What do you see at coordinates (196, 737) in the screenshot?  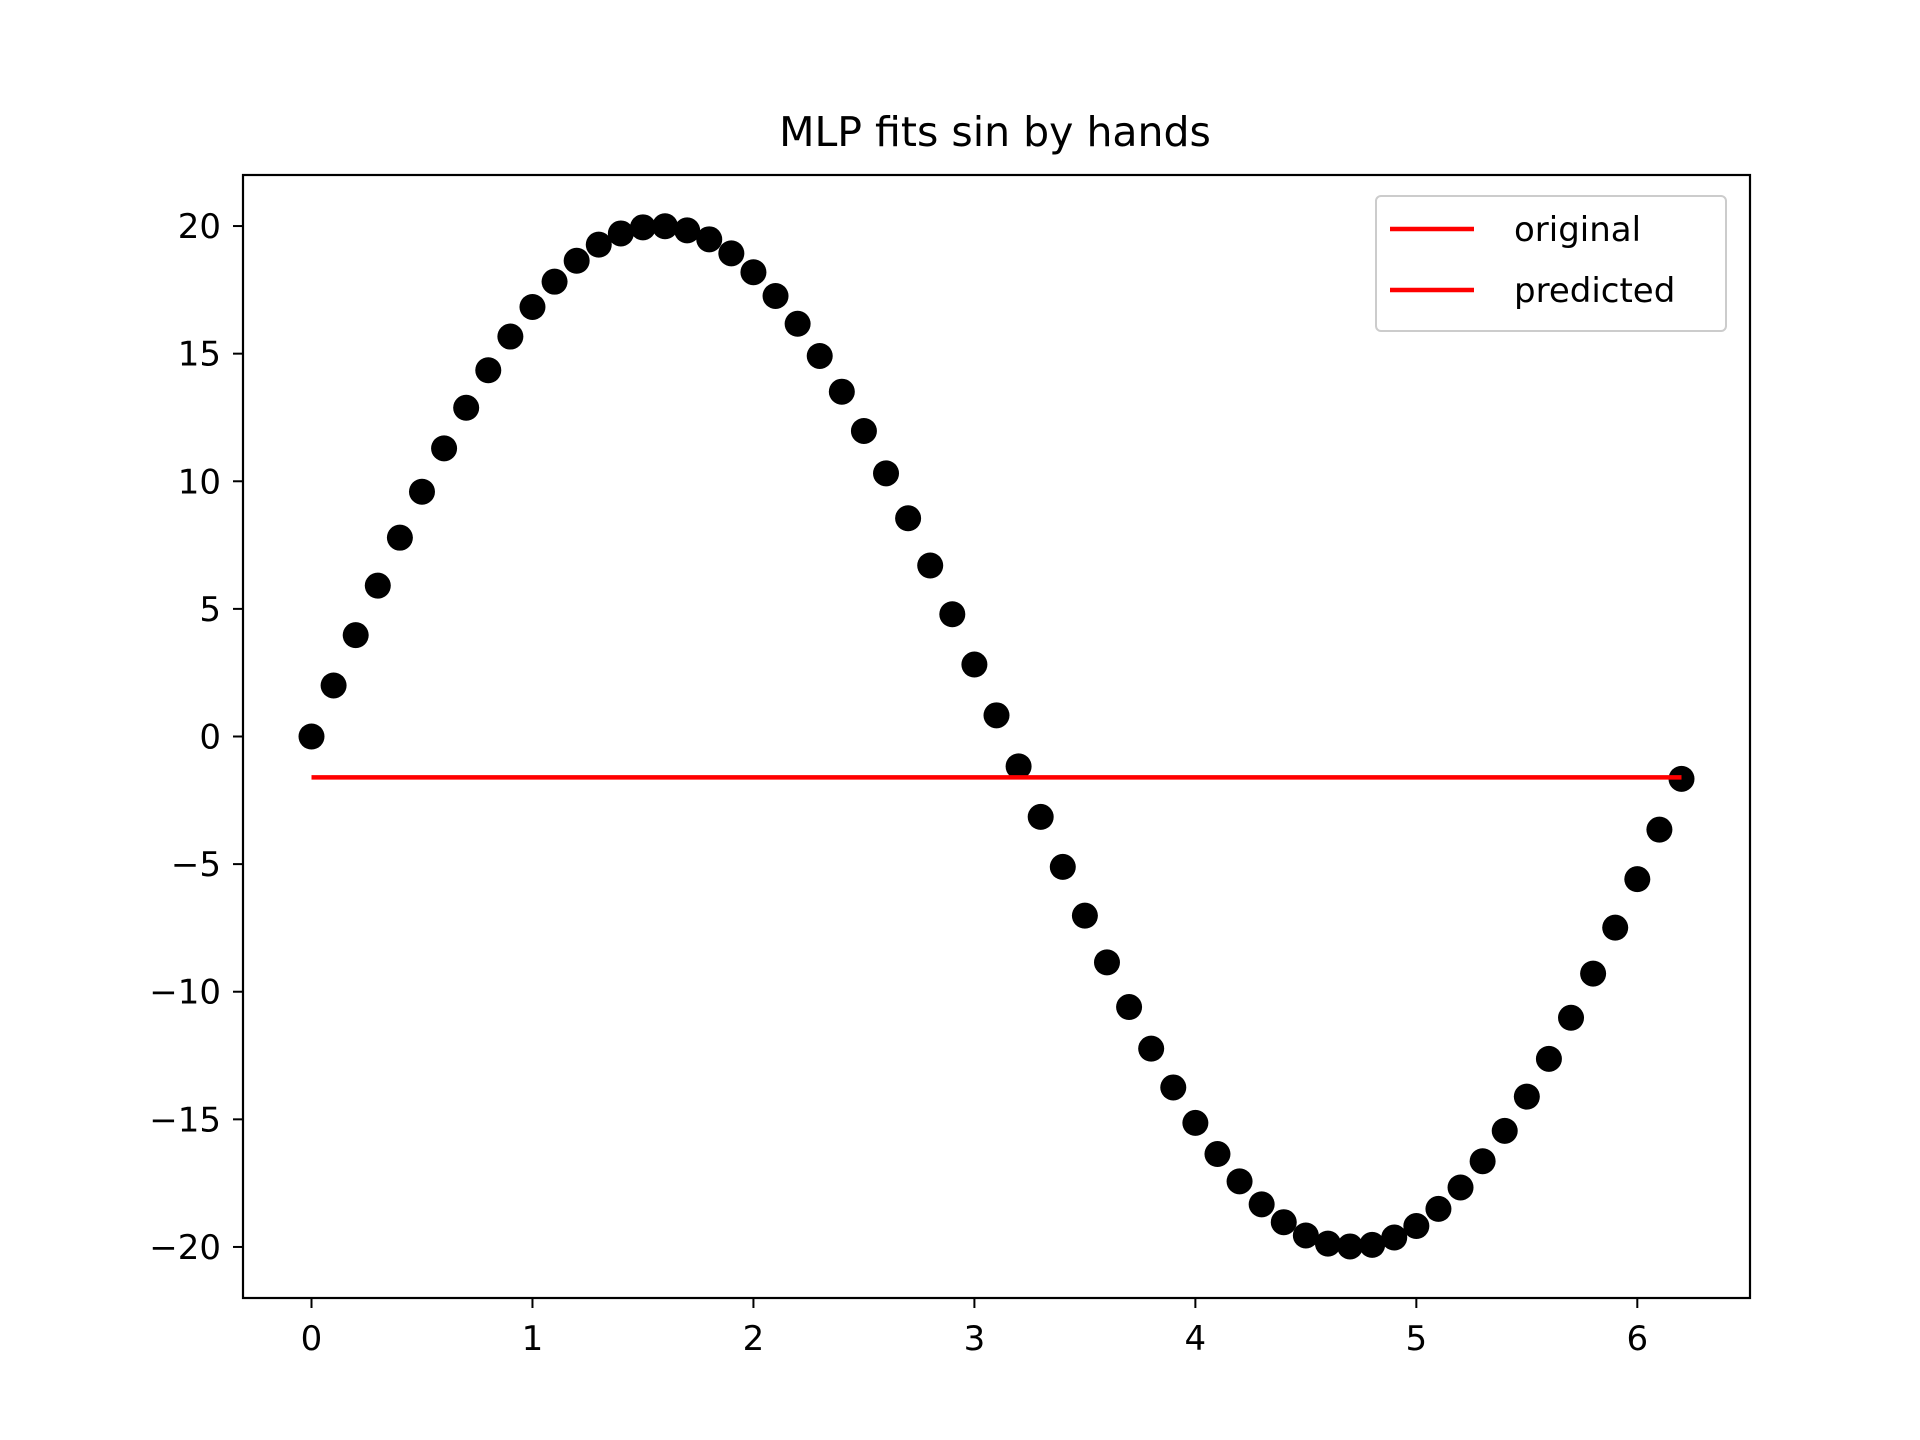 I see `y-axis-ticks: 20 15 10 5 0 −5 −10 −15 −20` at bounding box center [196, 737].